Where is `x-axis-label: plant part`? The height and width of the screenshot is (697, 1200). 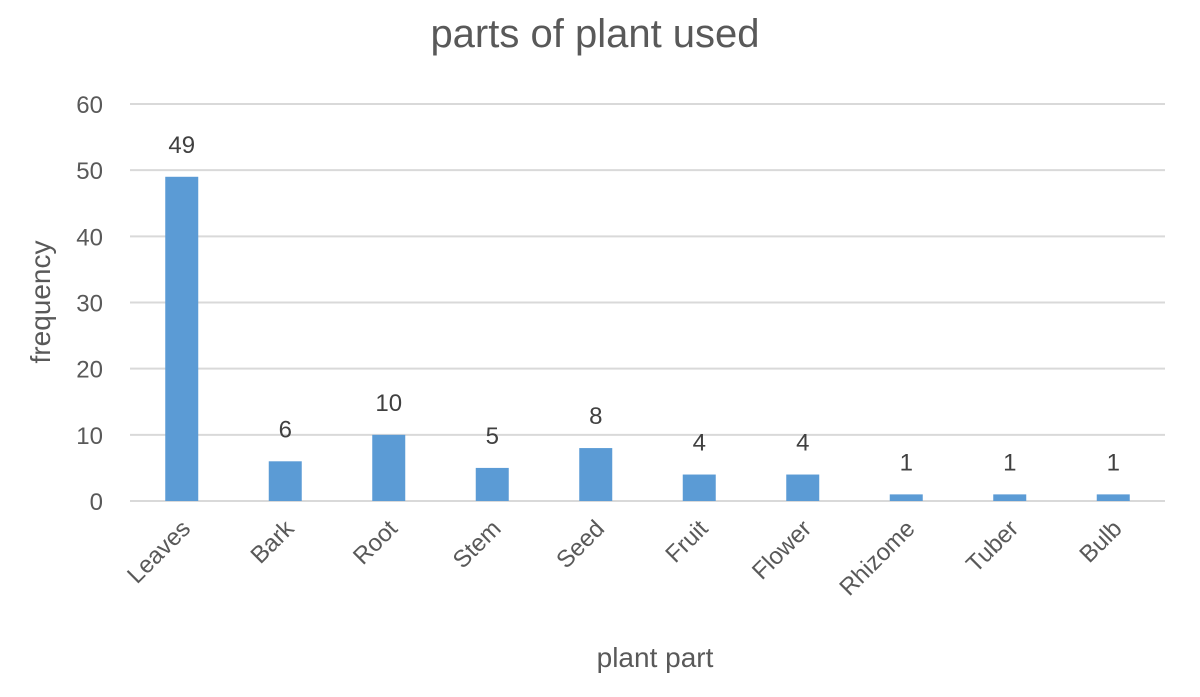
x-axis-label: plant part is located at coordinates (655, 657).